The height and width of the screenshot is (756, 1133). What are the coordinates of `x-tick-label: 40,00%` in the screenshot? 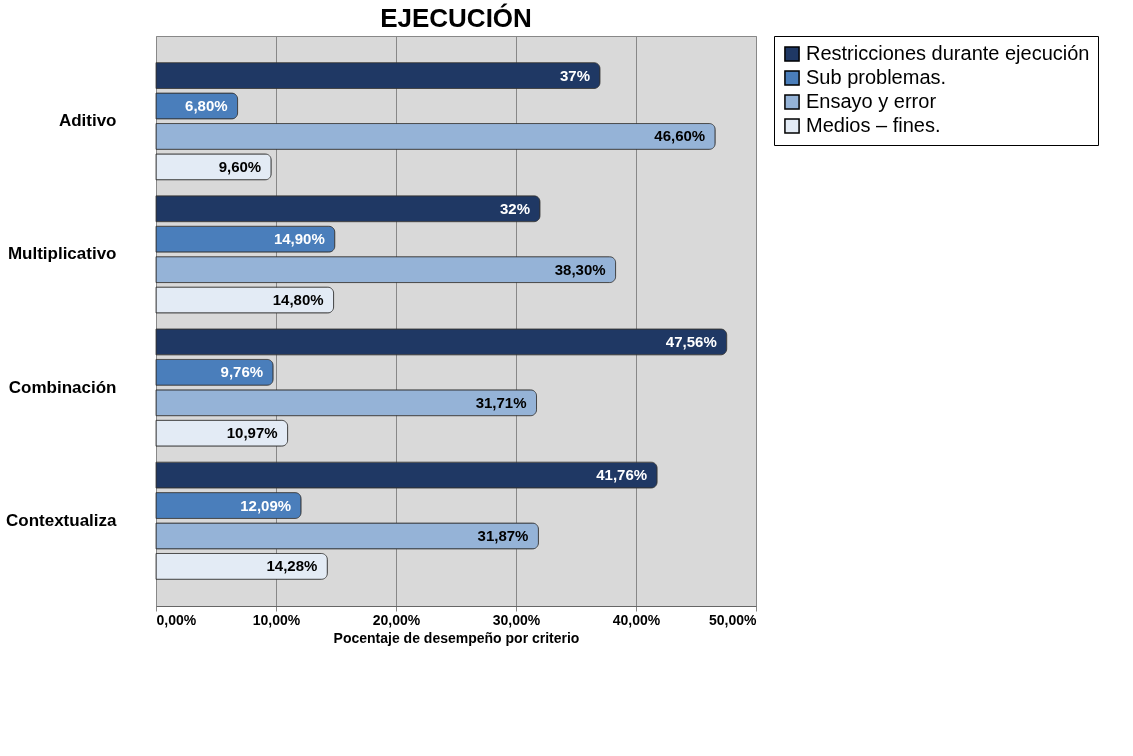 It's located at (636, 619).